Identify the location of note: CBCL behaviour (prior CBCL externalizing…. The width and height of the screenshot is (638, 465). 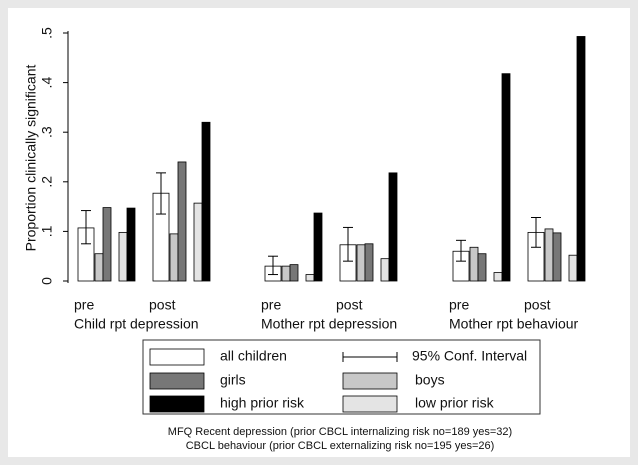
(340, 446).